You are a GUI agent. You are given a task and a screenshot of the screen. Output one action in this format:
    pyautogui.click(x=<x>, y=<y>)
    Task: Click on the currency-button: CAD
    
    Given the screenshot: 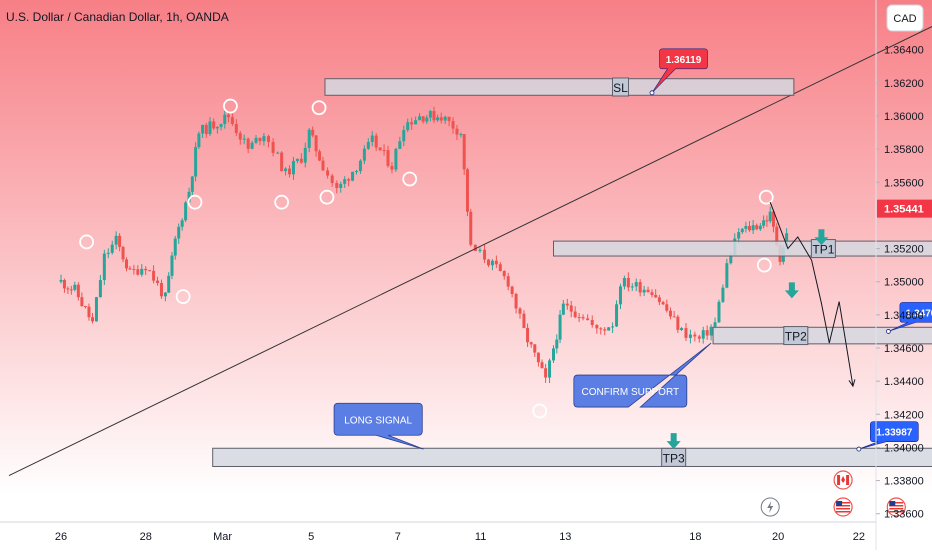 What is the action you would take?
    pyautogui.click(x=905, y=18)
    